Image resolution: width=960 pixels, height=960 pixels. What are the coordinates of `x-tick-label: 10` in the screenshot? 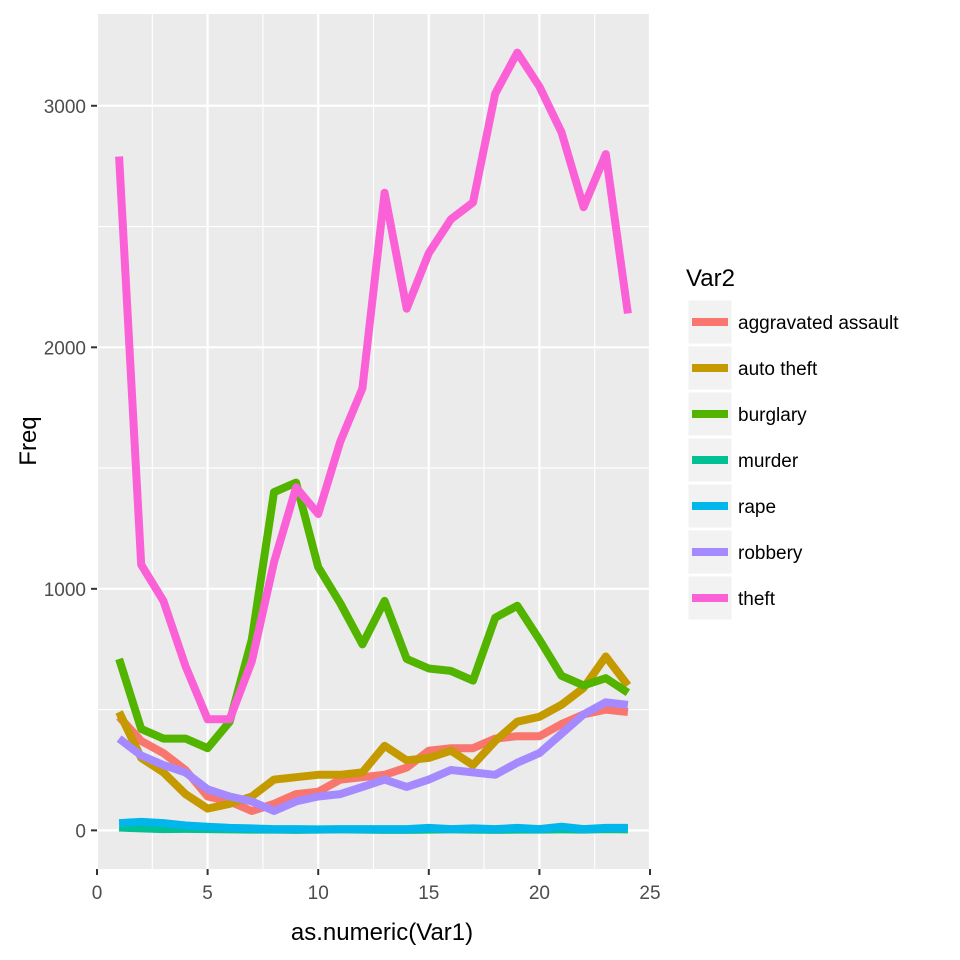 It's located at (318, 893).